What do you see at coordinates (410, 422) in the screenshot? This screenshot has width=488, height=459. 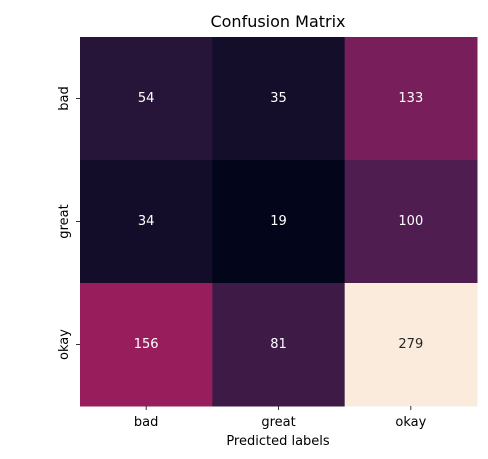 I see `x-tick-label: okay` at bounding box center [410, 422].